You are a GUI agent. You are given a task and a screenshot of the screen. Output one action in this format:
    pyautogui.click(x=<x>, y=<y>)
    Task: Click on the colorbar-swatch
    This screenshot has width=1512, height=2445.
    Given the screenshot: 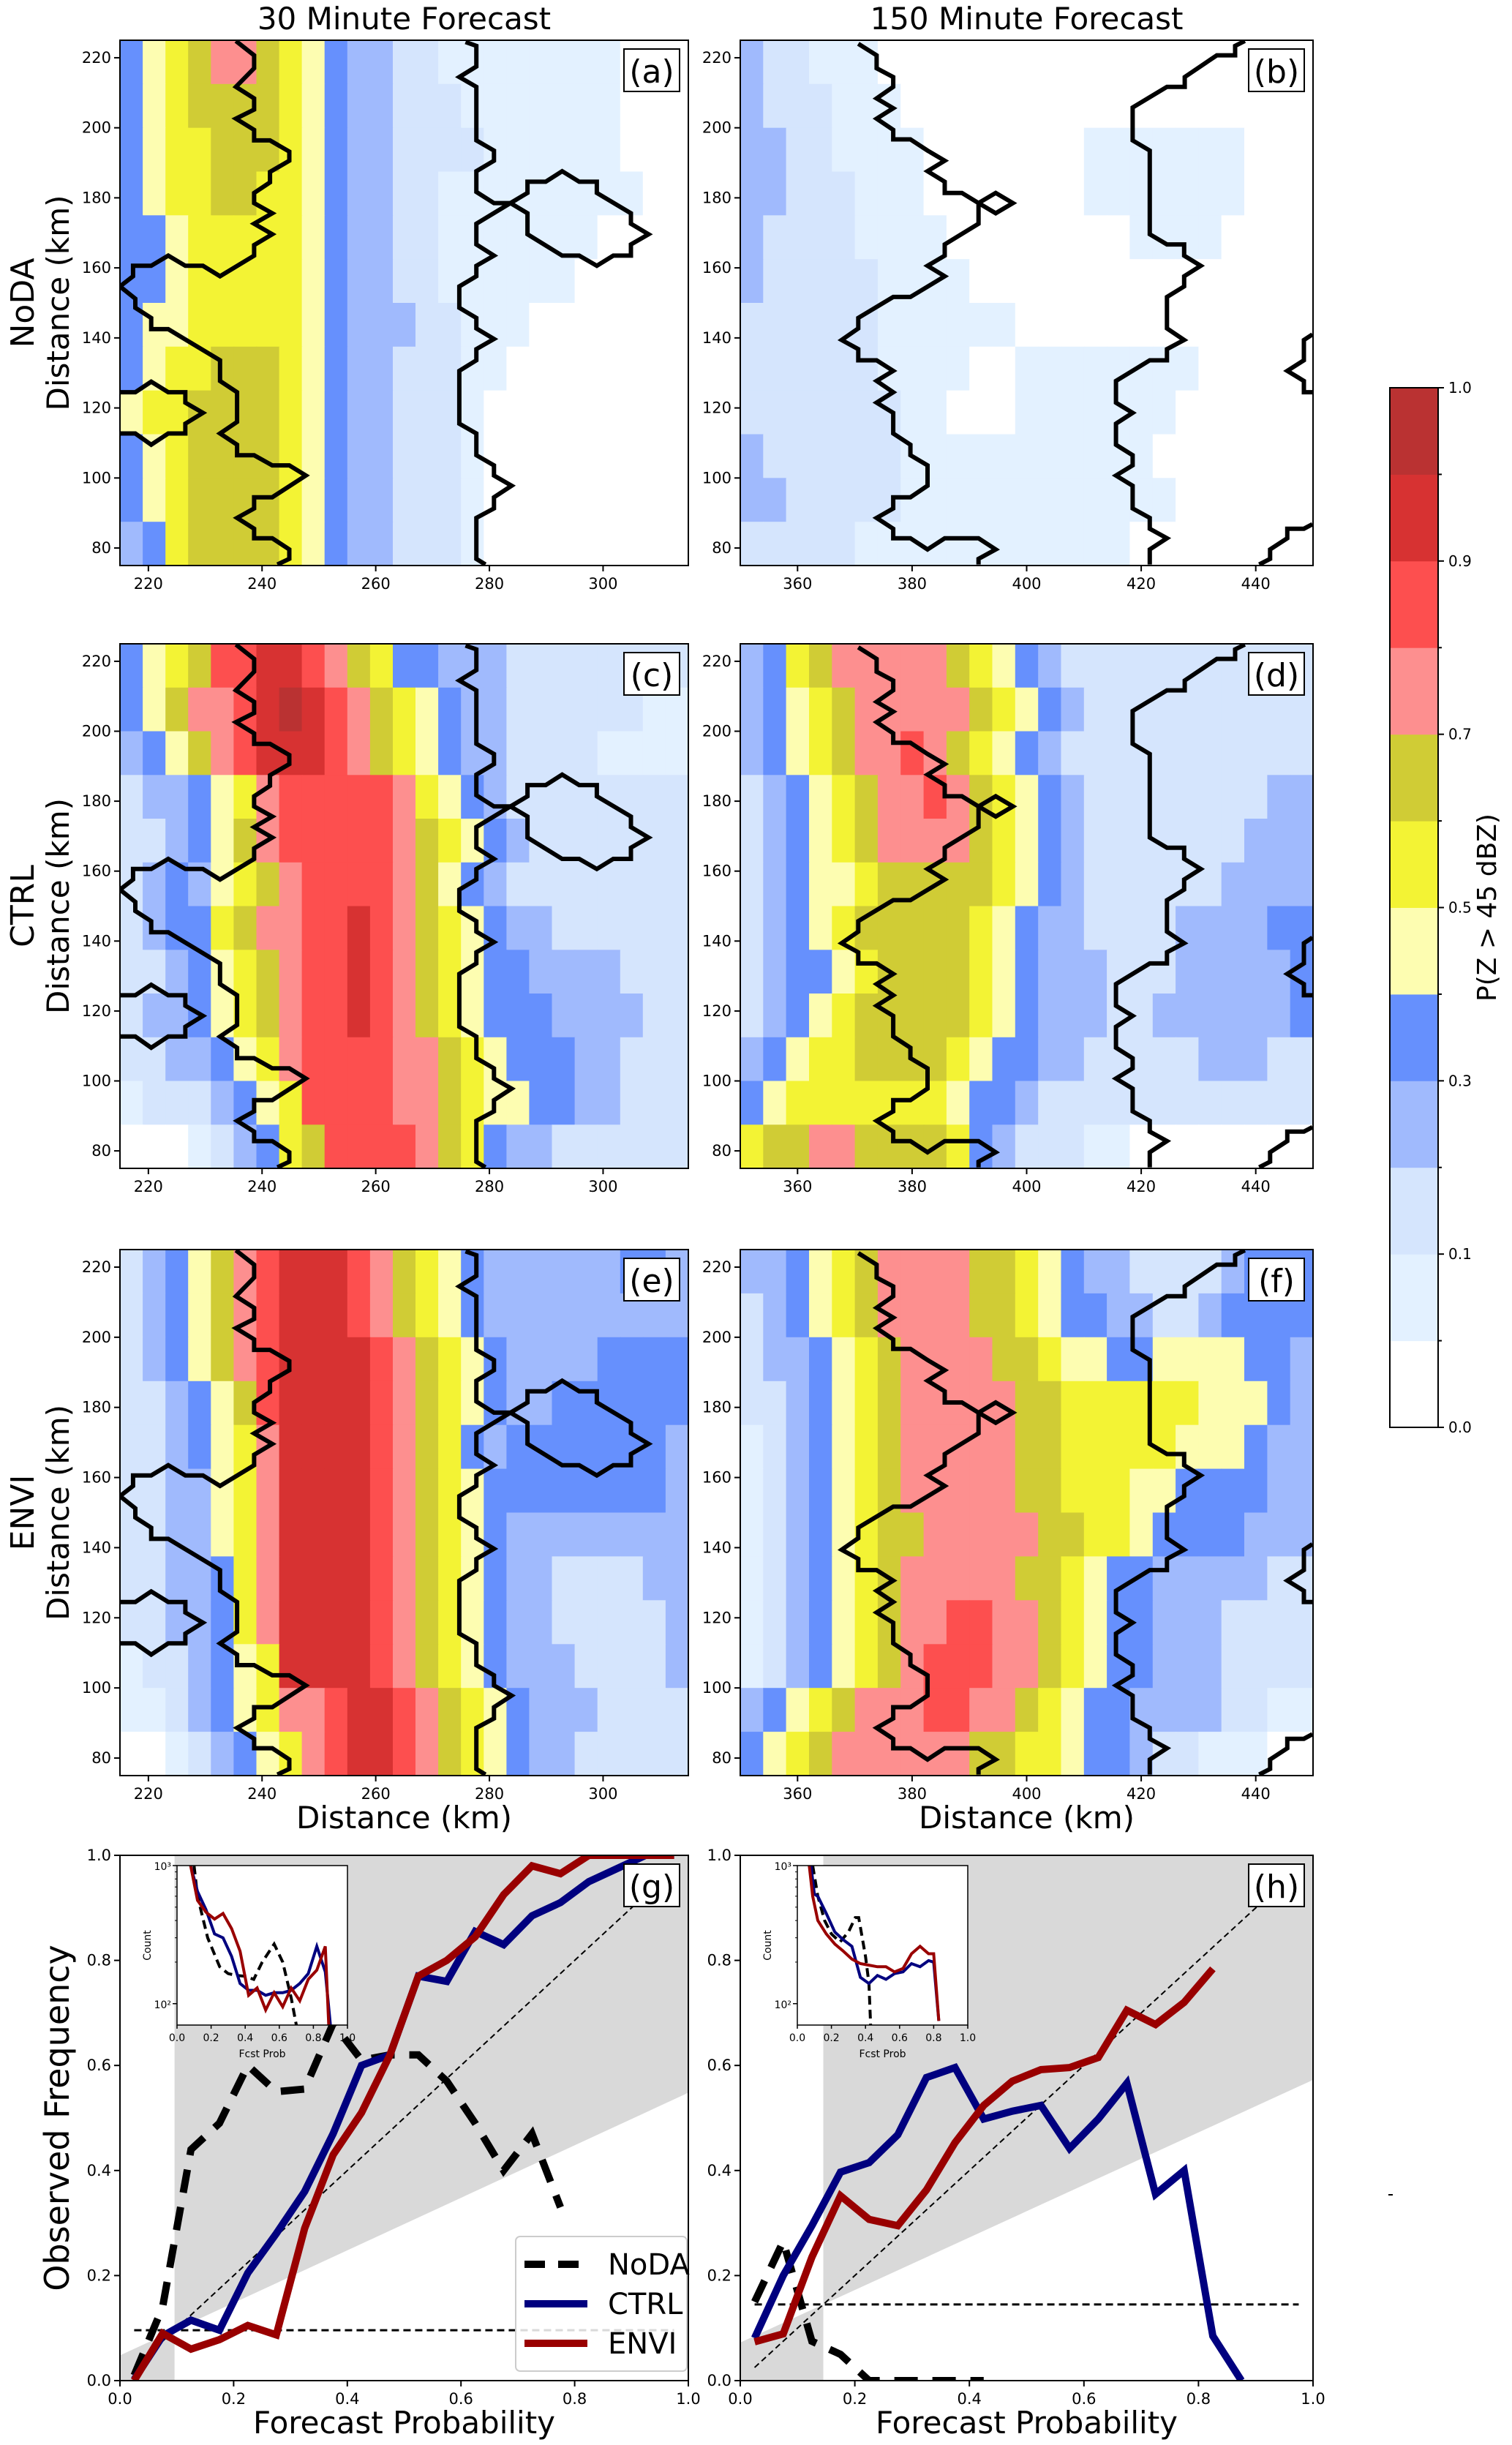 What is the action you would take?
    pyautogui.click(x=1414, y=432)
    